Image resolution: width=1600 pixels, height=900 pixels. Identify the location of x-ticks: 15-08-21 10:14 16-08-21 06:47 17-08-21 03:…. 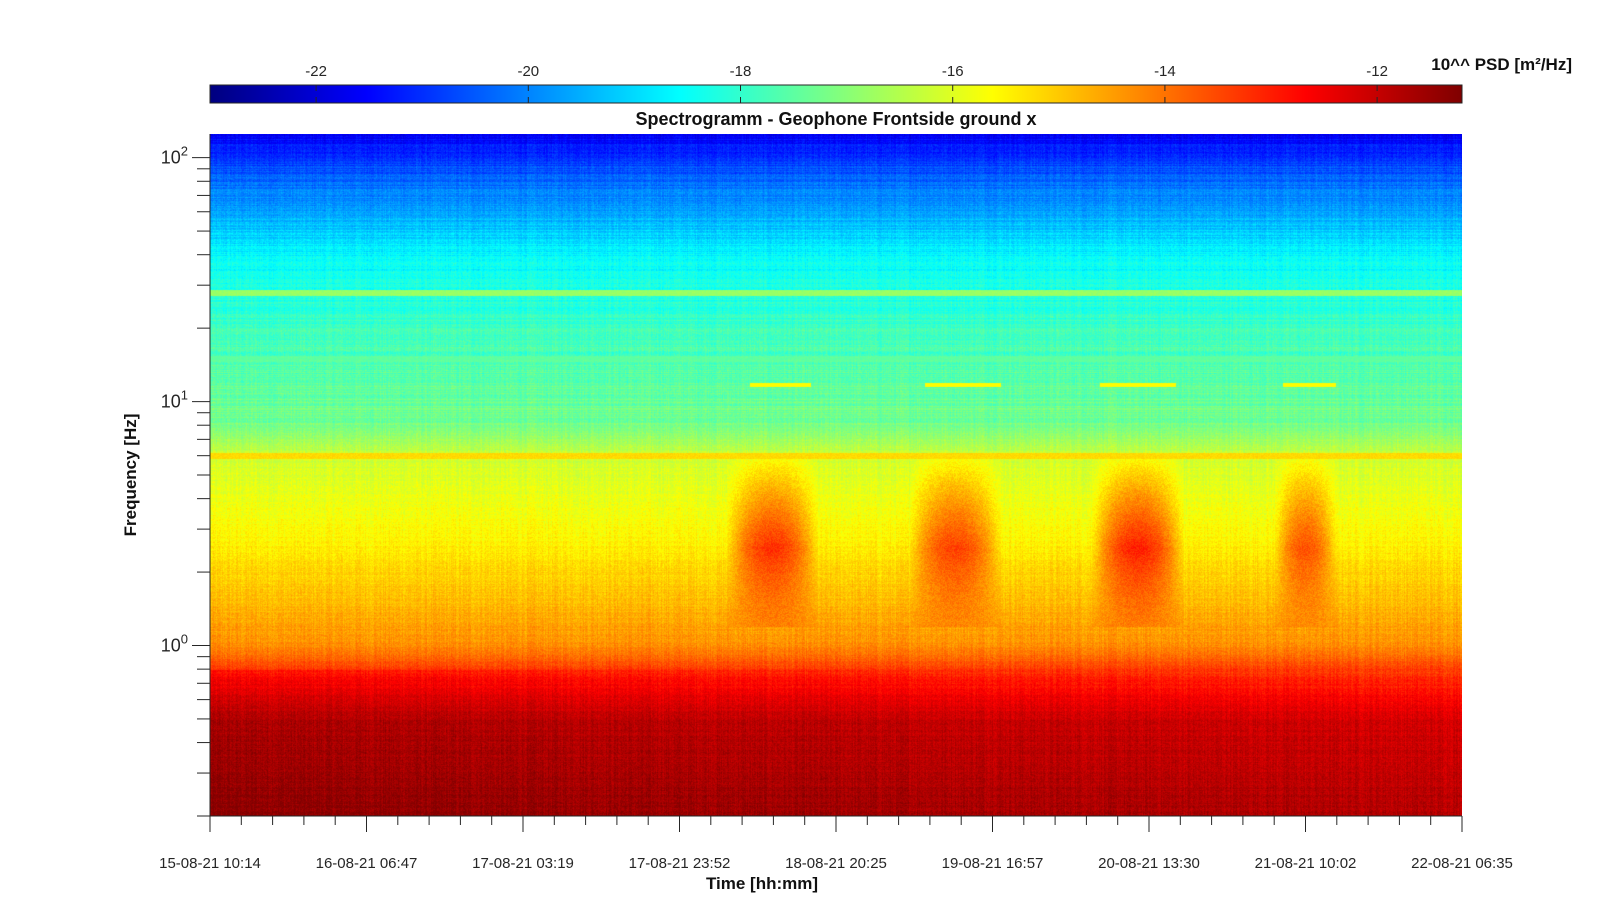
(836, 844).